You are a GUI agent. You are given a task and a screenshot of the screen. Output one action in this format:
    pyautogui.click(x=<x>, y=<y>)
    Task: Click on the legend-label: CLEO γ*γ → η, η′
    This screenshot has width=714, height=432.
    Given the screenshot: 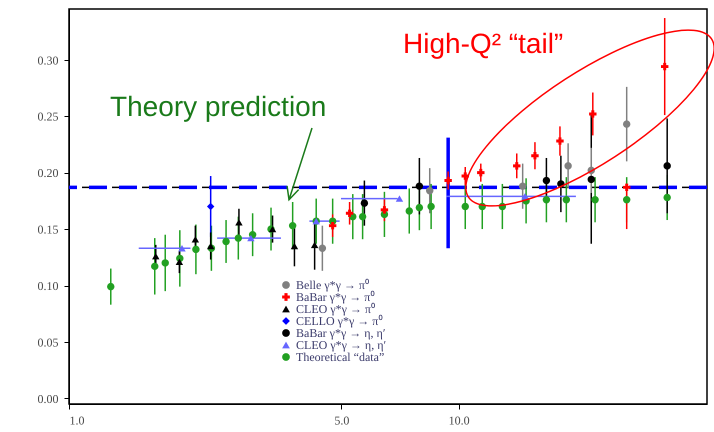 What is the action you would take?
    pyautogui.click(x=341, y=345)
    